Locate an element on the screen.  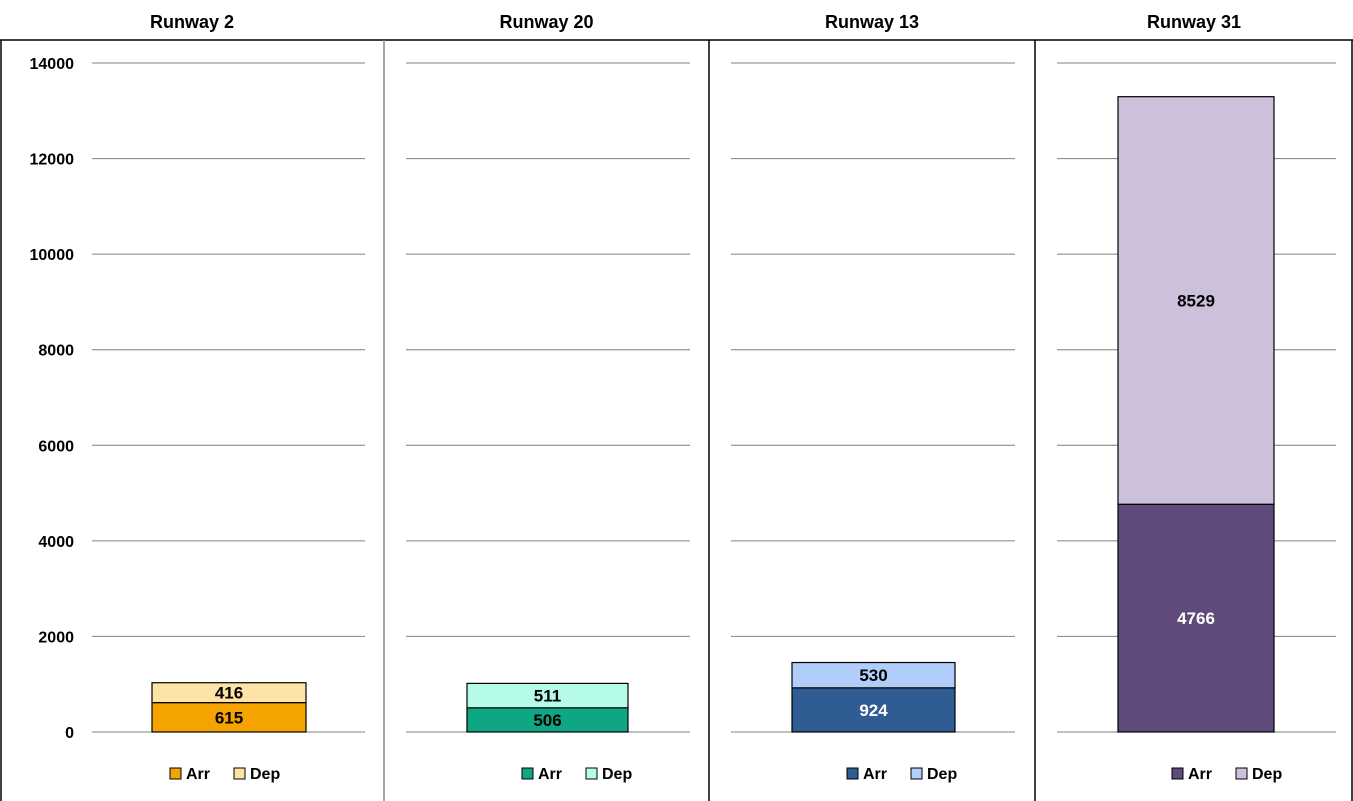
data-label: 530 is located at coordinates (873, 675).